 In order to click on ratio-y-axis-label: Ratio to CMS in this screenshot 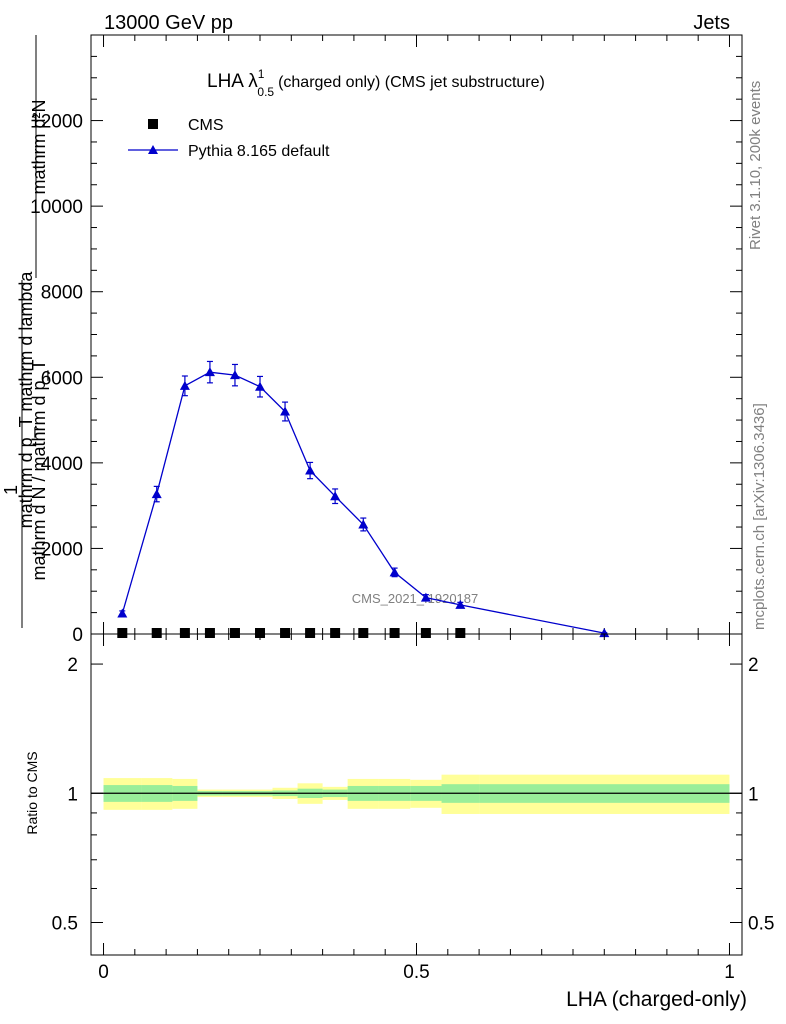, I will do `click(32, 792)`.